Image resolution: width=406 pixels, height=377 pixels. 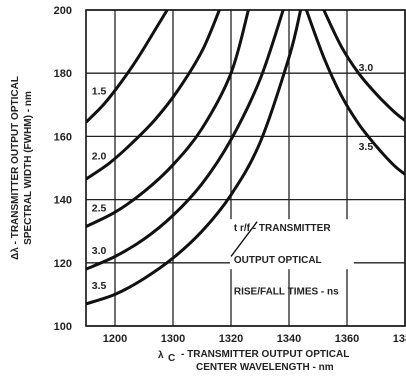 What do you see at coordinates (265, 367) in the screenshot?
I see `x-axis-title-line2: CENTER WAVELENGTH - nm` at bounding box center [265, 367].